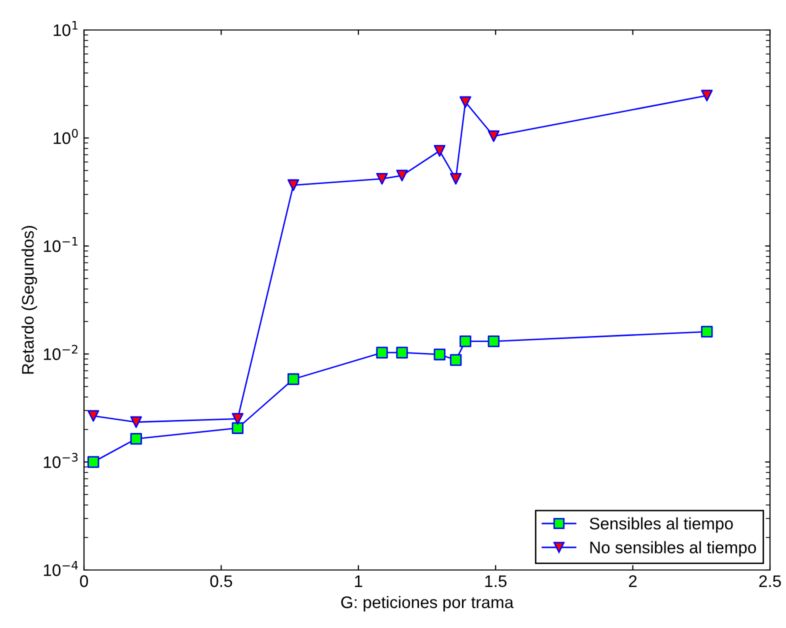  What do you see at coordinates (66, 28) in the screenshot?
I see `y-tick-label: 10$^{1}$` at bounding box center [66, 28].